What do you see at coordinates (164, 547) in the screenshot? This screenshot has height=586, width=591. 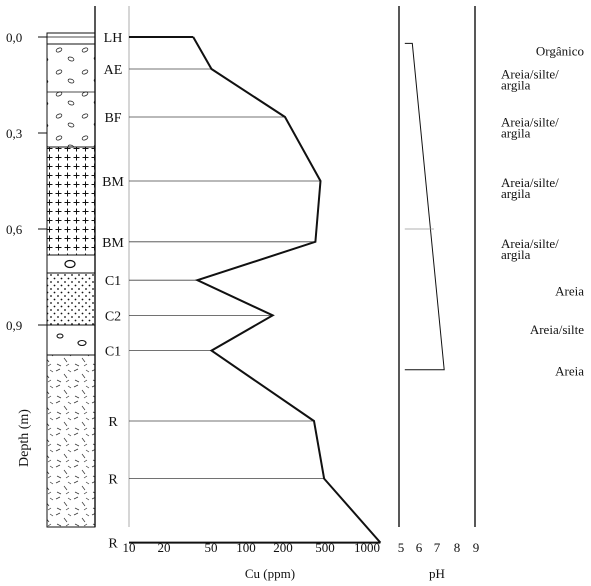 I see `cu-tick-label: 20` at bounding box center [164, 547].